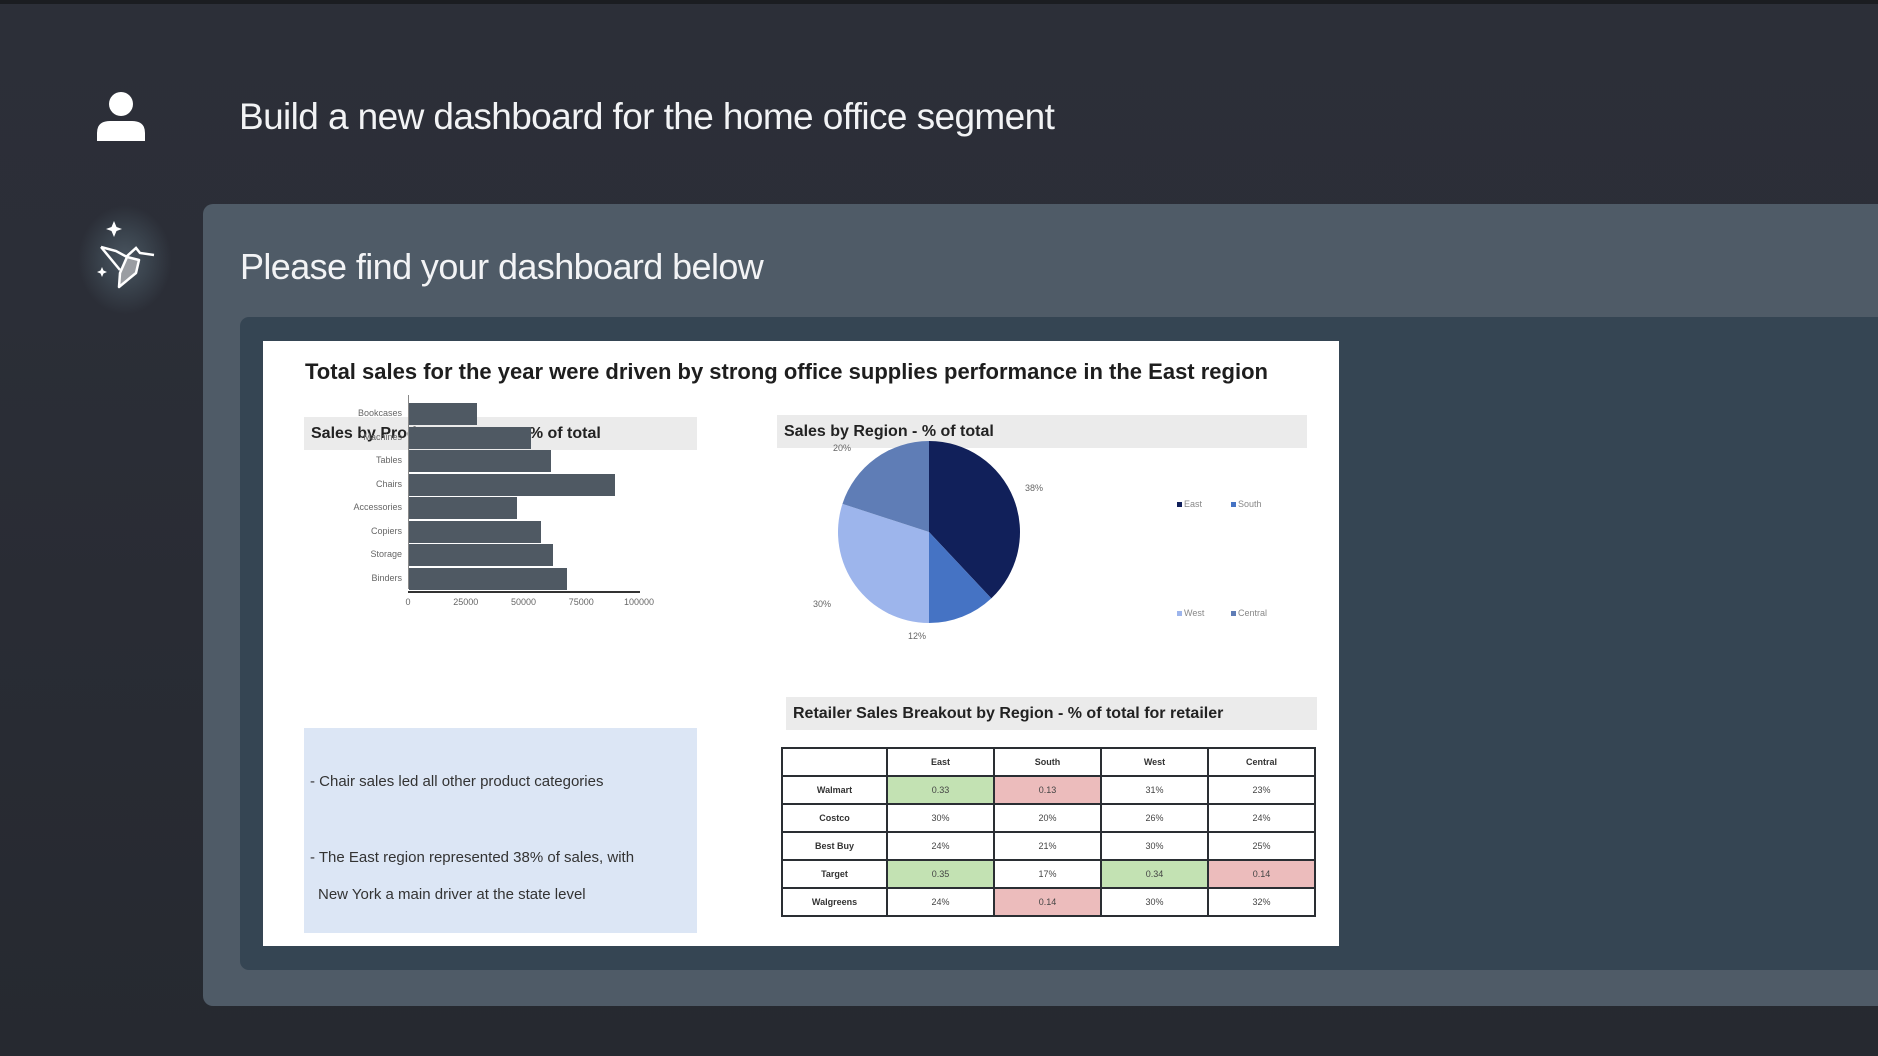 The width and height of the screenshot is (1878, 1056). I want to click on table-row: Walmart 0.33 0.13 31% 23%, so click(1048, 790).